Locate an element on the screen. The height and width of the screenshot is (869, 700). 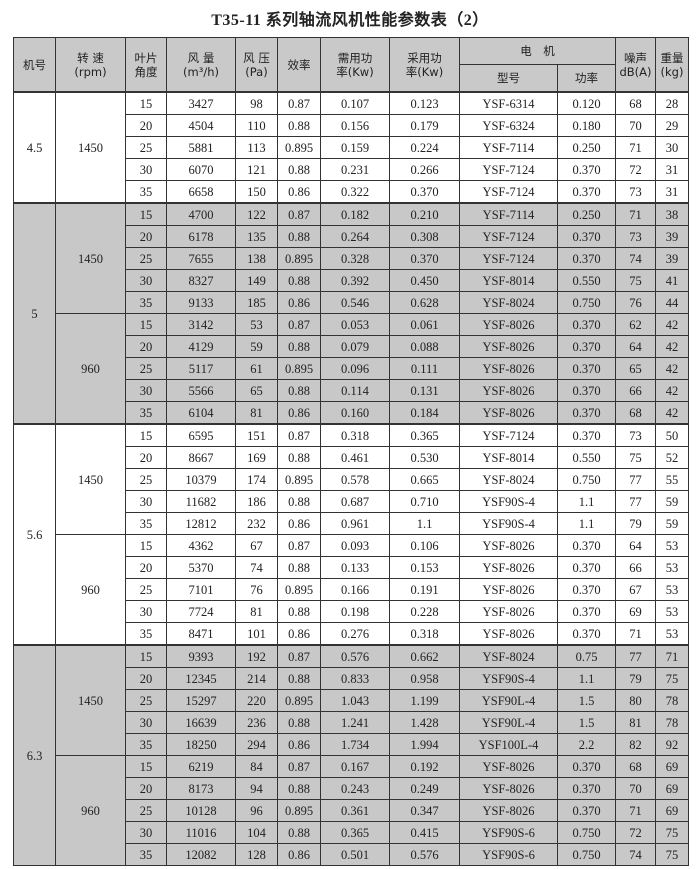
weight-cell: 39 is located at coordinates (672, 236).